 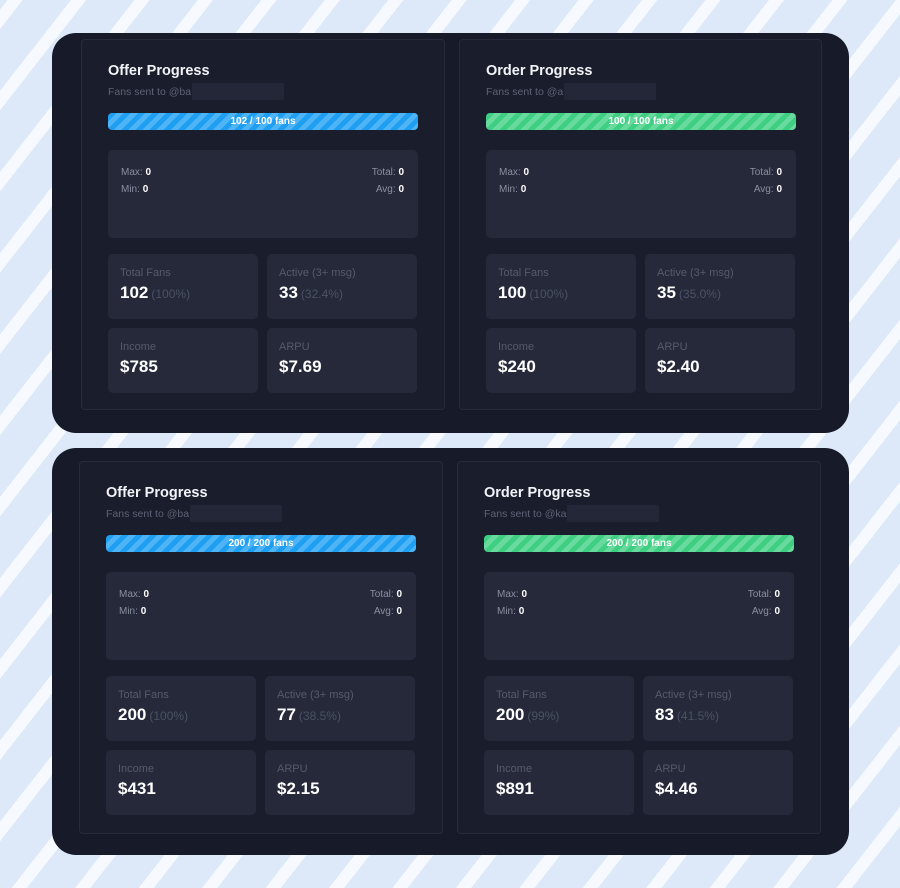 What do you see at coordinates (261, 543) in the screenshot?
I see `offer-progress-bar: 200 / 200 fans` at bounding box center [261, 543].